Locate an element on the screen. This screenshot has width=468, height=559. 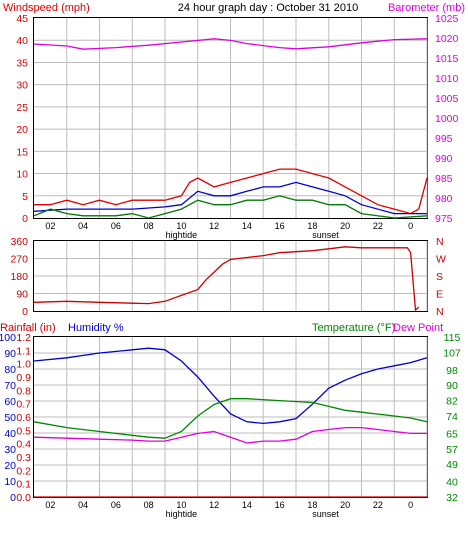
humidity-tick-50: 50 is located at coordinates (10, 418).